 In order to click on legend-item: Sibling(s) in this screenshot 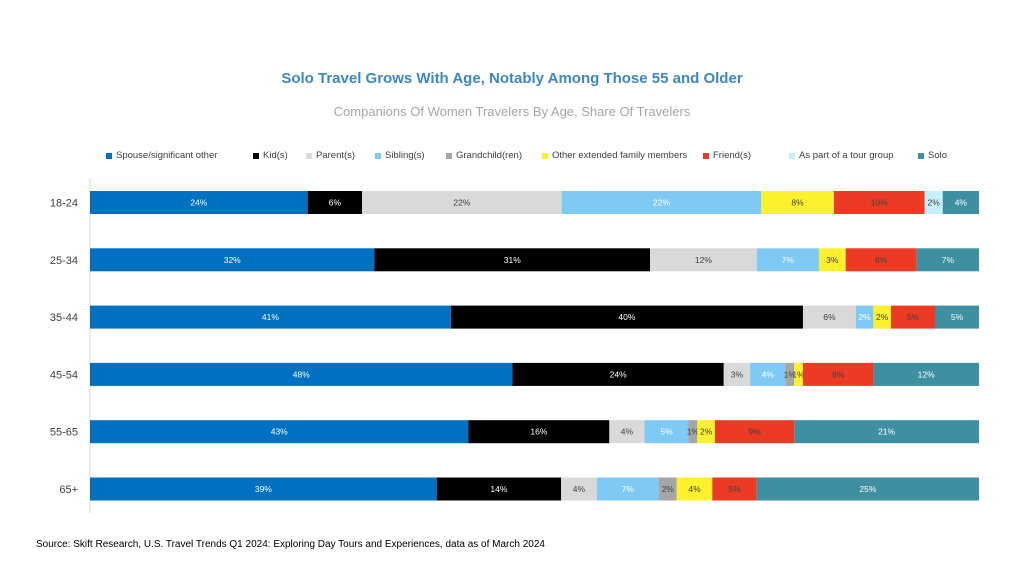, I will do `click(400, 155)`.